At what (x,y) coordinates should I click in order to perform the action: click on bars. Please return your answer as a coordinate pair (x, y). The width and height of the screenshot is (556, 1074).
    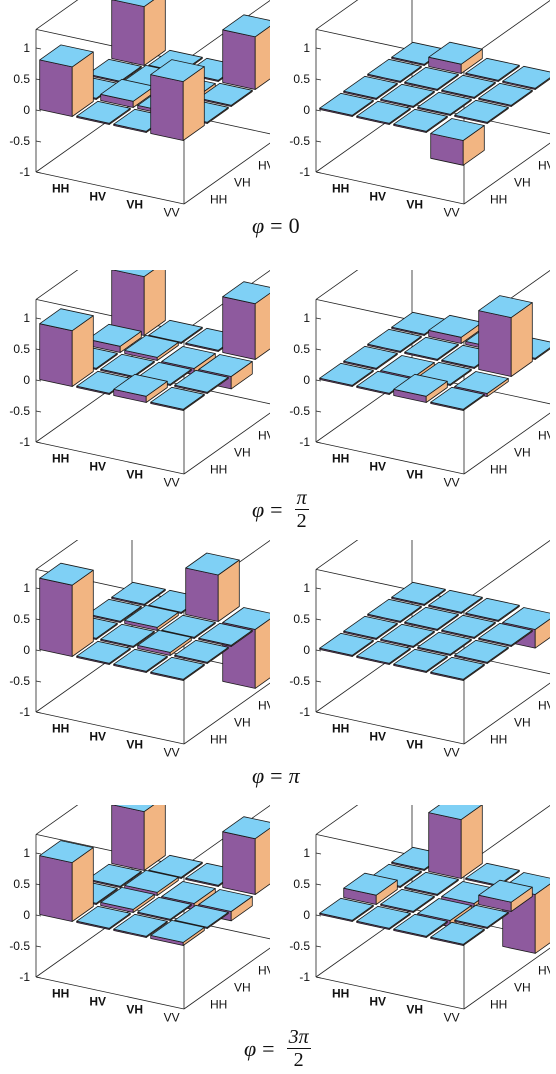
    Looking at the image, I should click on (434, 879).